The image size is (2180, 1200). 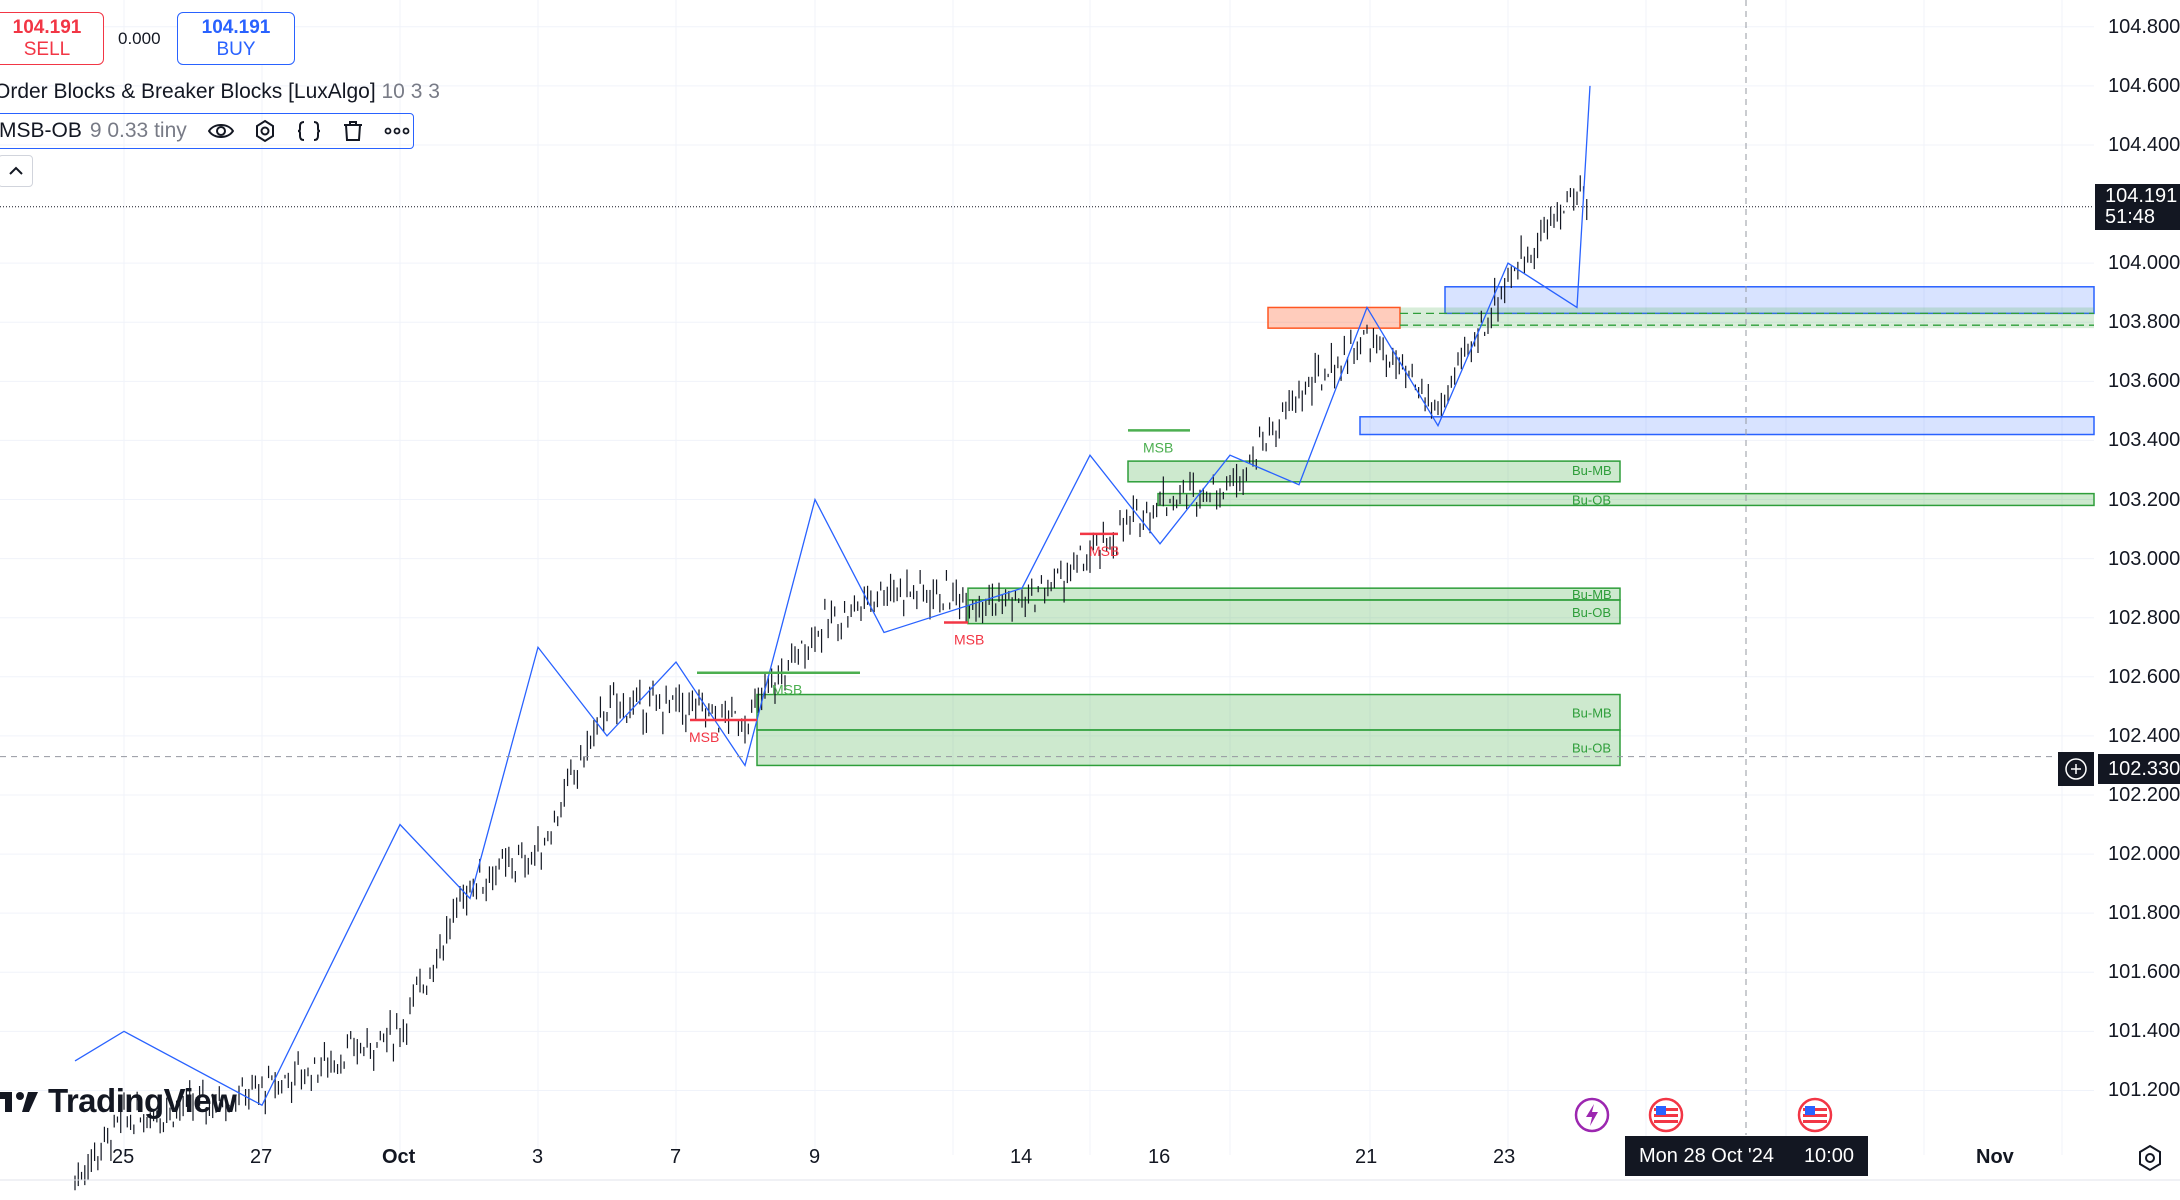 What do you see at coordinates (2076, 769) in the screenshot?
I see `add-alert-icon` at bounding box center [2076, 769].